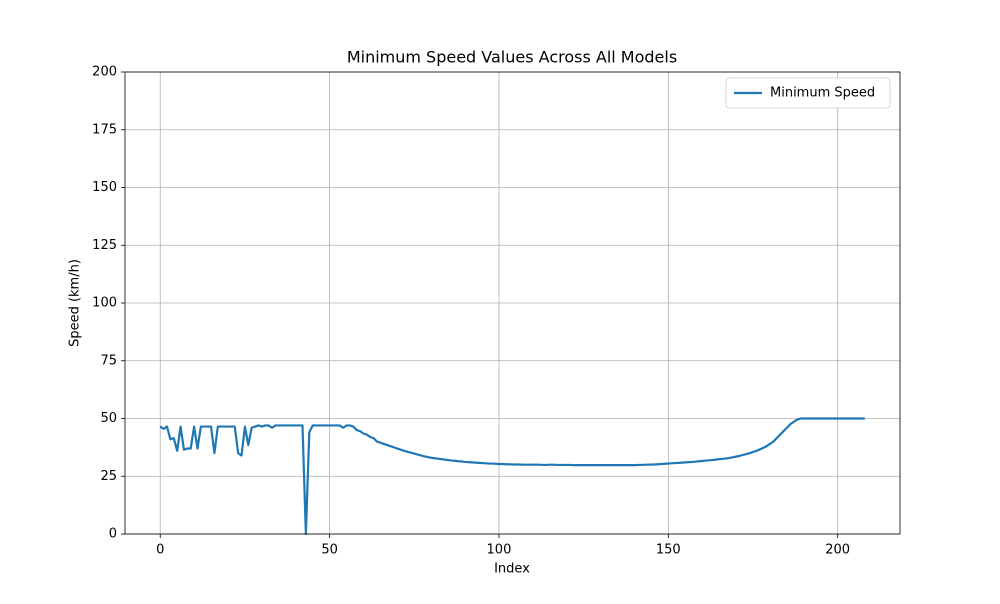  I want to click on y-tick-label: 125, so click(104, 245).